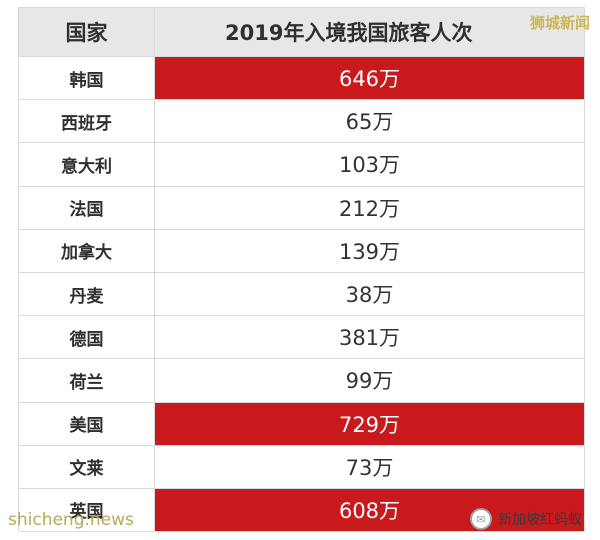 This screenshot has height=540, width=600. I want to click on visitors-cell: 381万, so click(370, 338).